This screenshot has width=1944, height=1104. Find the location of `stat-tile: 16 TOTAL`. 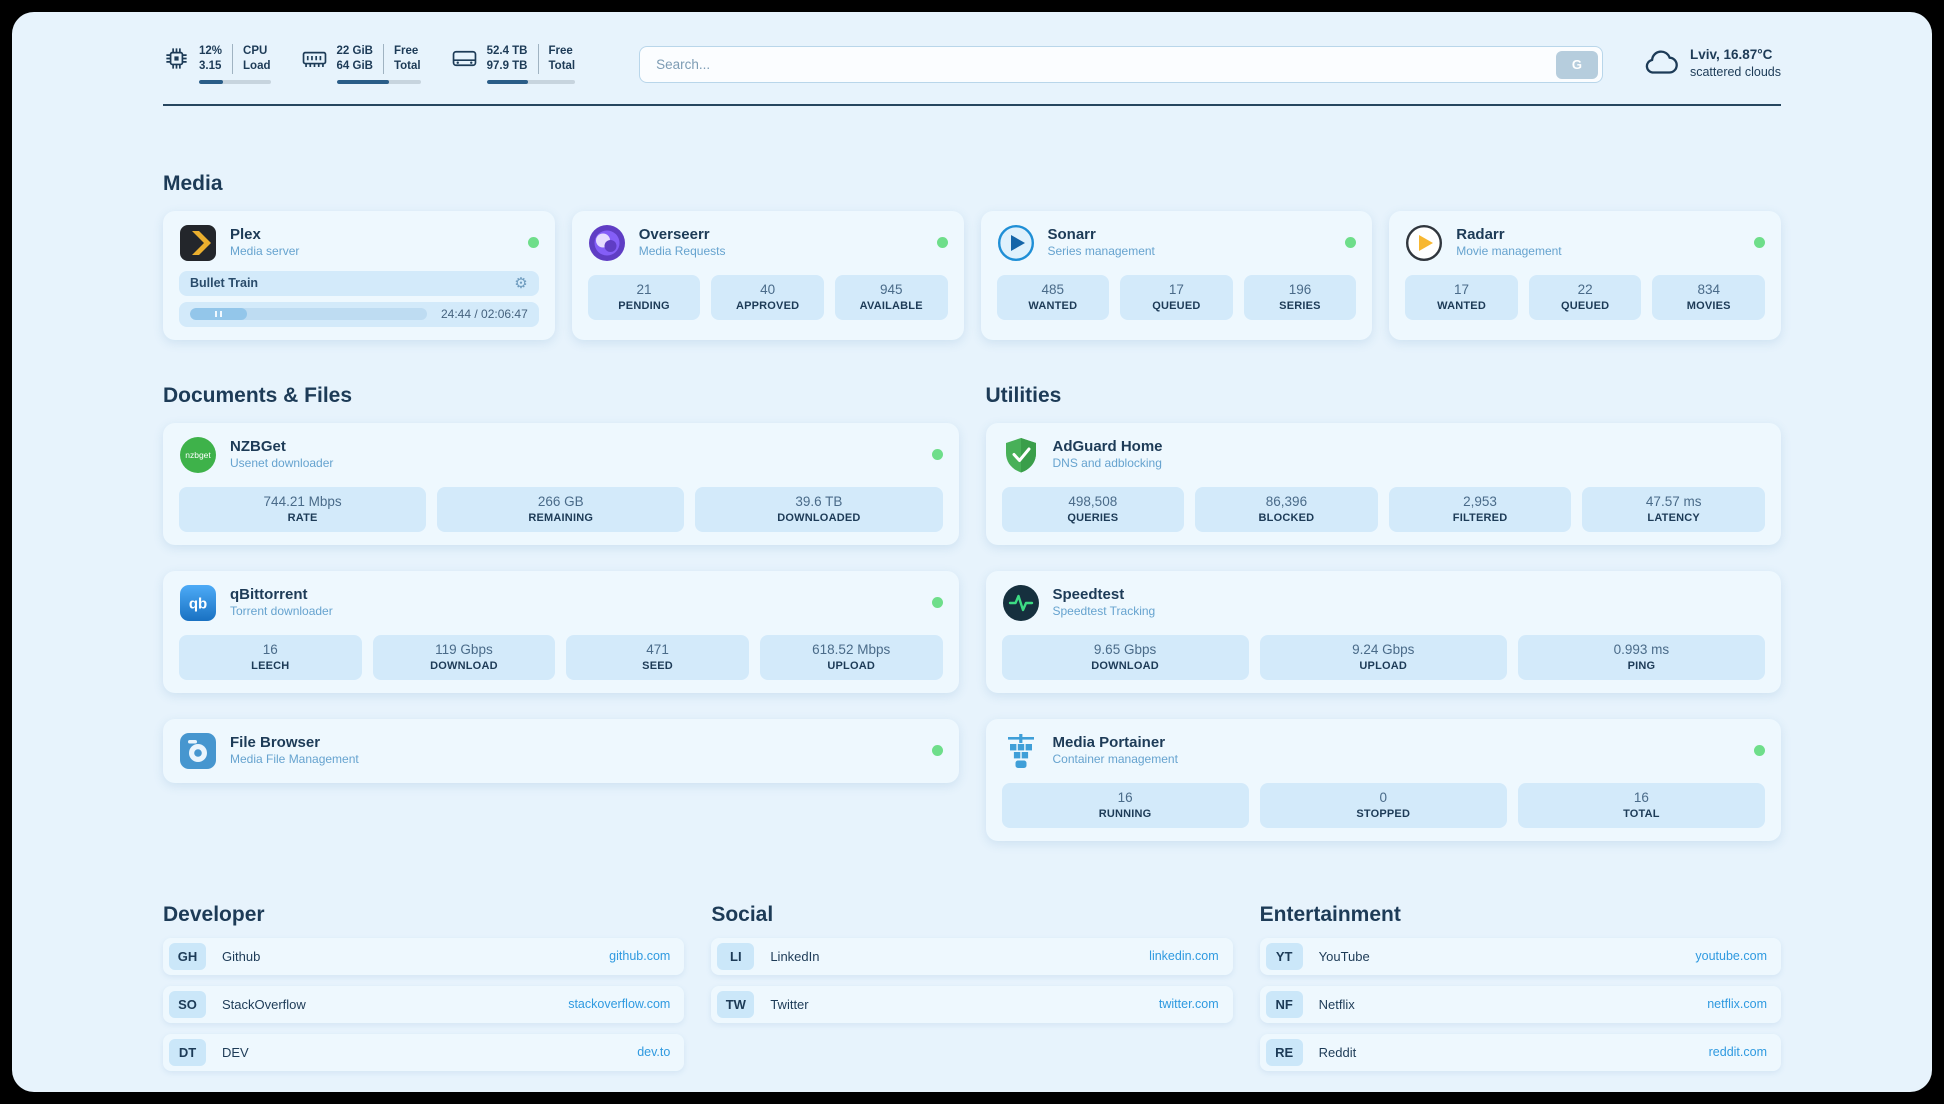

stat-tile: 16 TOTAL is located at coordinates (1641, 805).